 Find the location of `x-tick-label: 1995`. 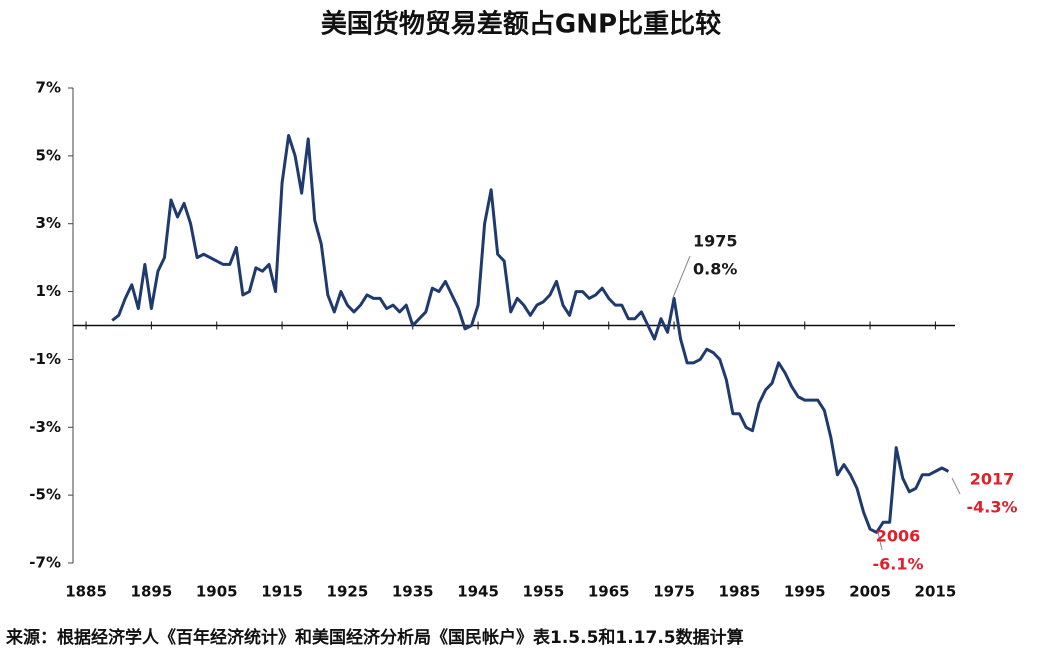

x-tick-label: 1995 is located at coordinates (805, 592).